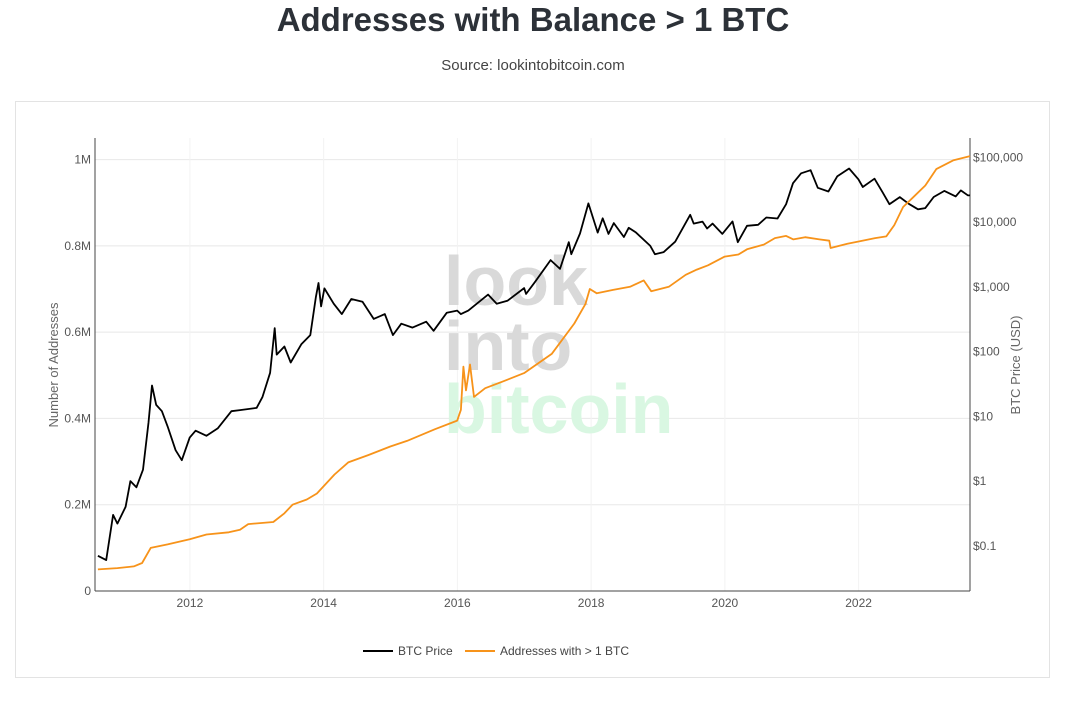 This screenshot has width=1066, height=727. I want to click on x-tick-label: 2022, so click(858, 603).